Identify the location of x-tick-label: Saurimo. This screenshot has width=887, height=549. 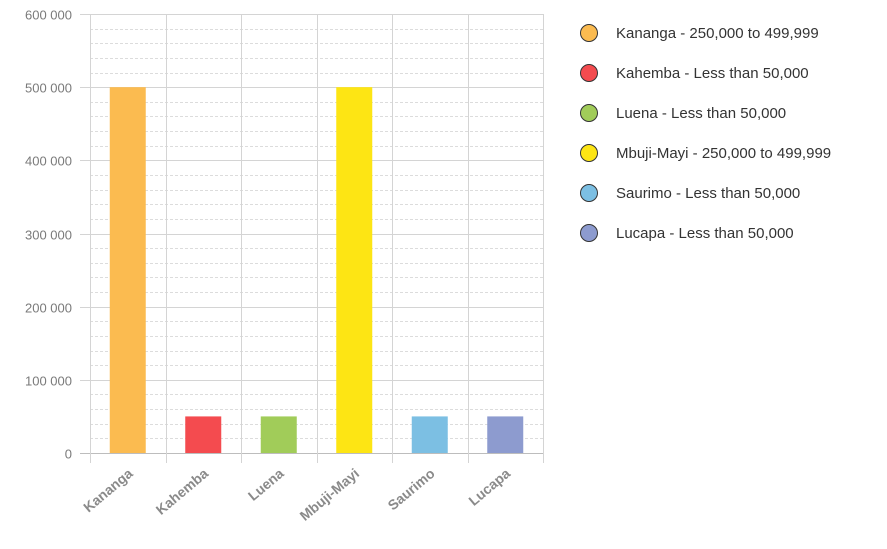
(410, 489).